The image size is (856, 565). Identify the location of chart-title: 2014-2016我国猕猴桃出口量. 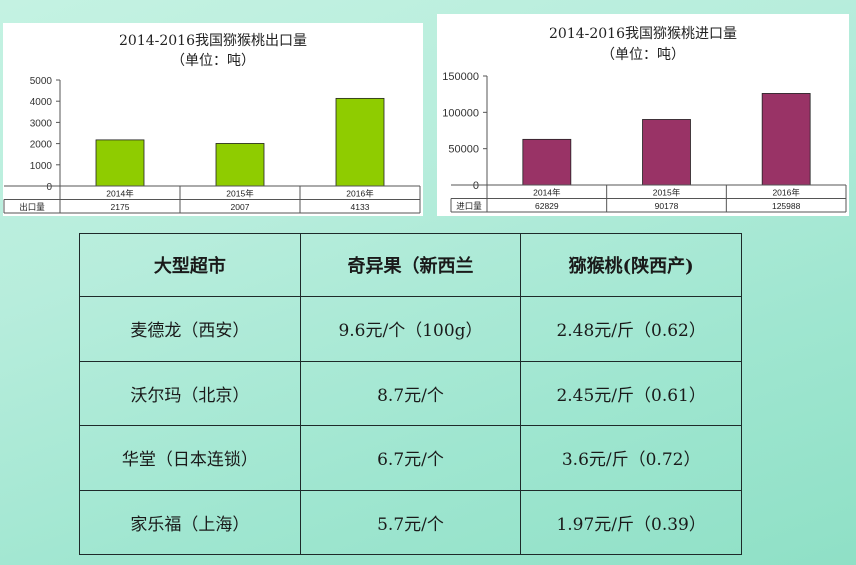
(213, 41).